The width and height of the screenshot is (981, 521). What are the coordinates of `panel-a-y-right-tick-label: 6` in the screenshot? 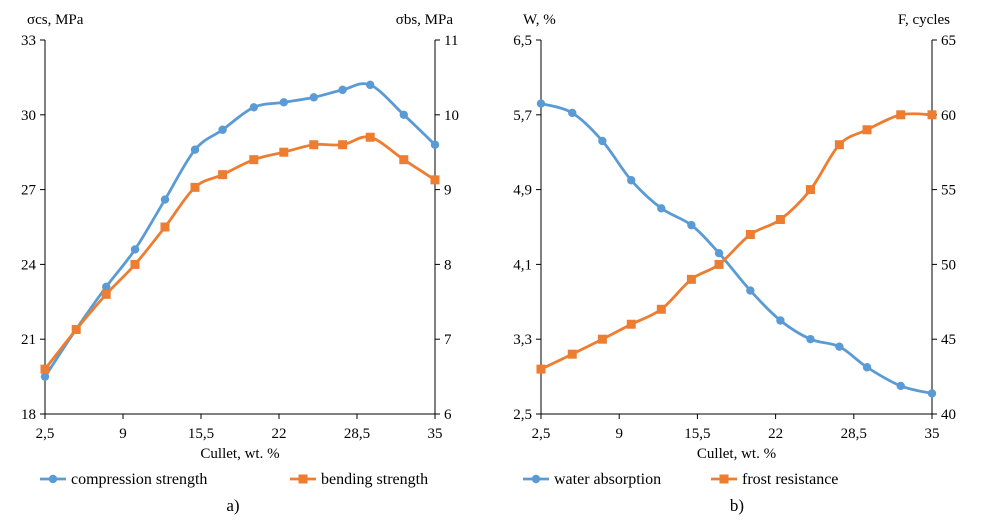 It's located at (448, 415).